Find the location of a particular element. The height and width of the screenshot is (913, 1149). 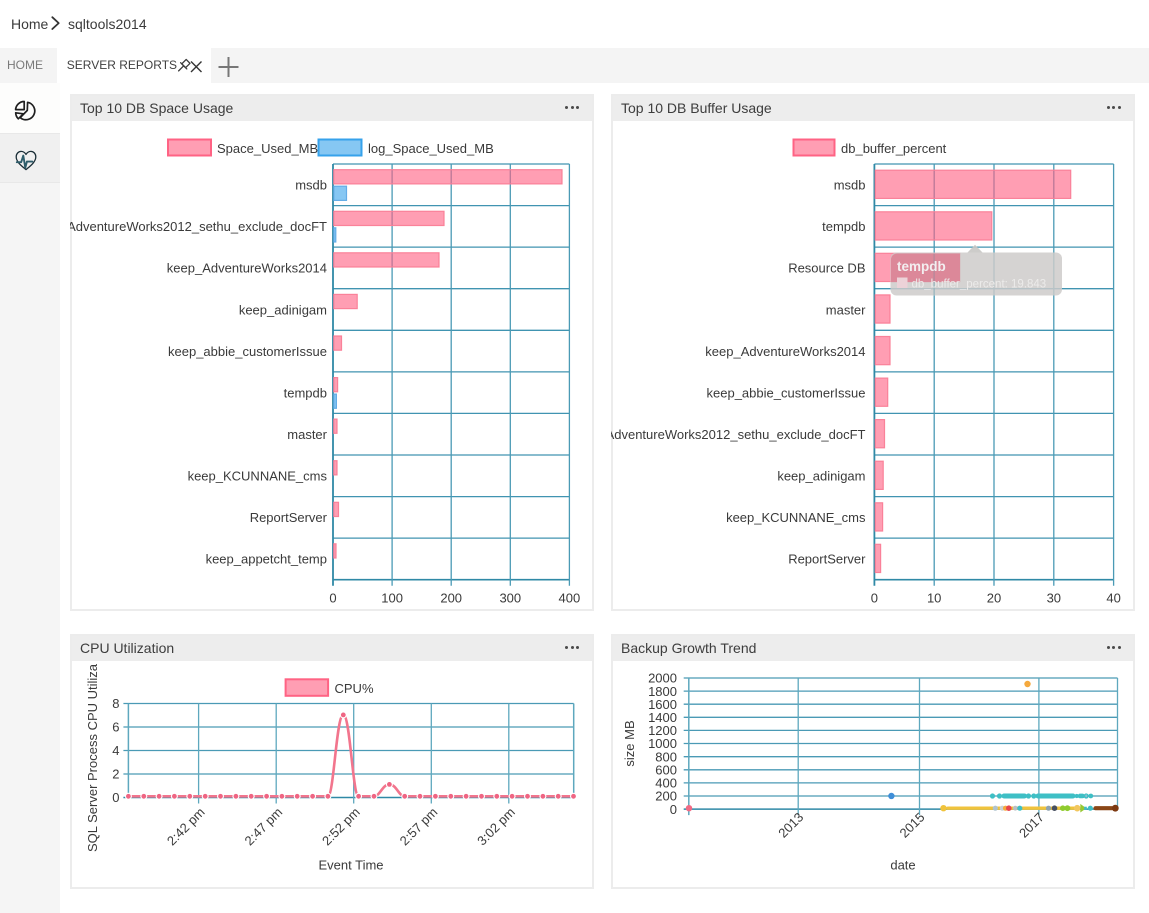

svg-text: 100 is located at coordinates (392, 598).